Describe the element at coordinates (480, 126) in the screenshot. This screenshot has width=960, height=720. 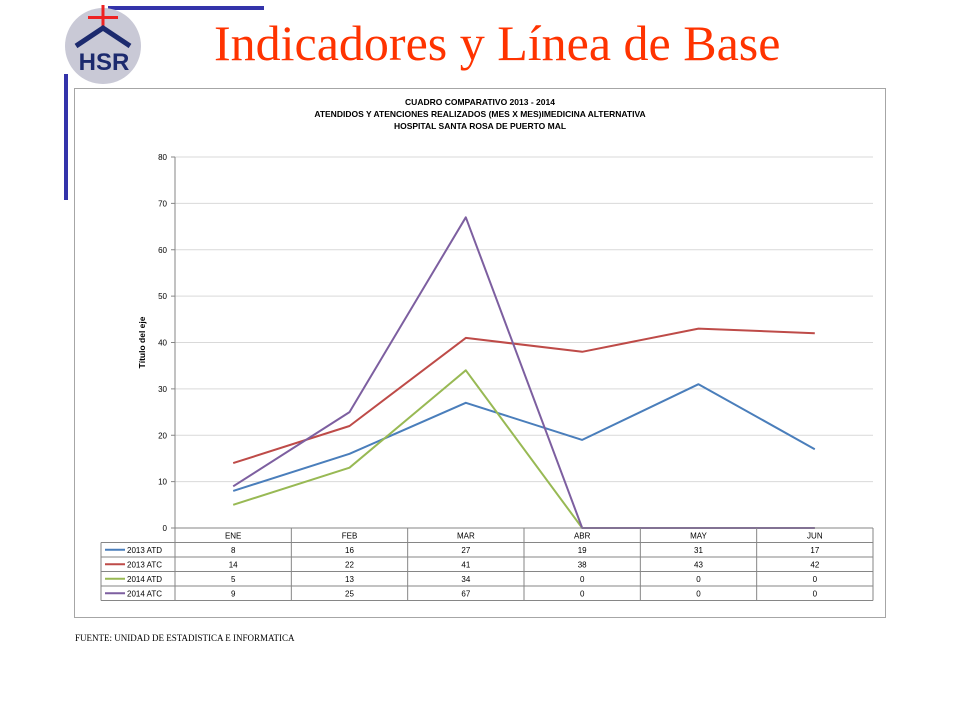
I see `chart-title-line: HOSPITAL SANTA ROSA DE PUERTO MAL` at that location.